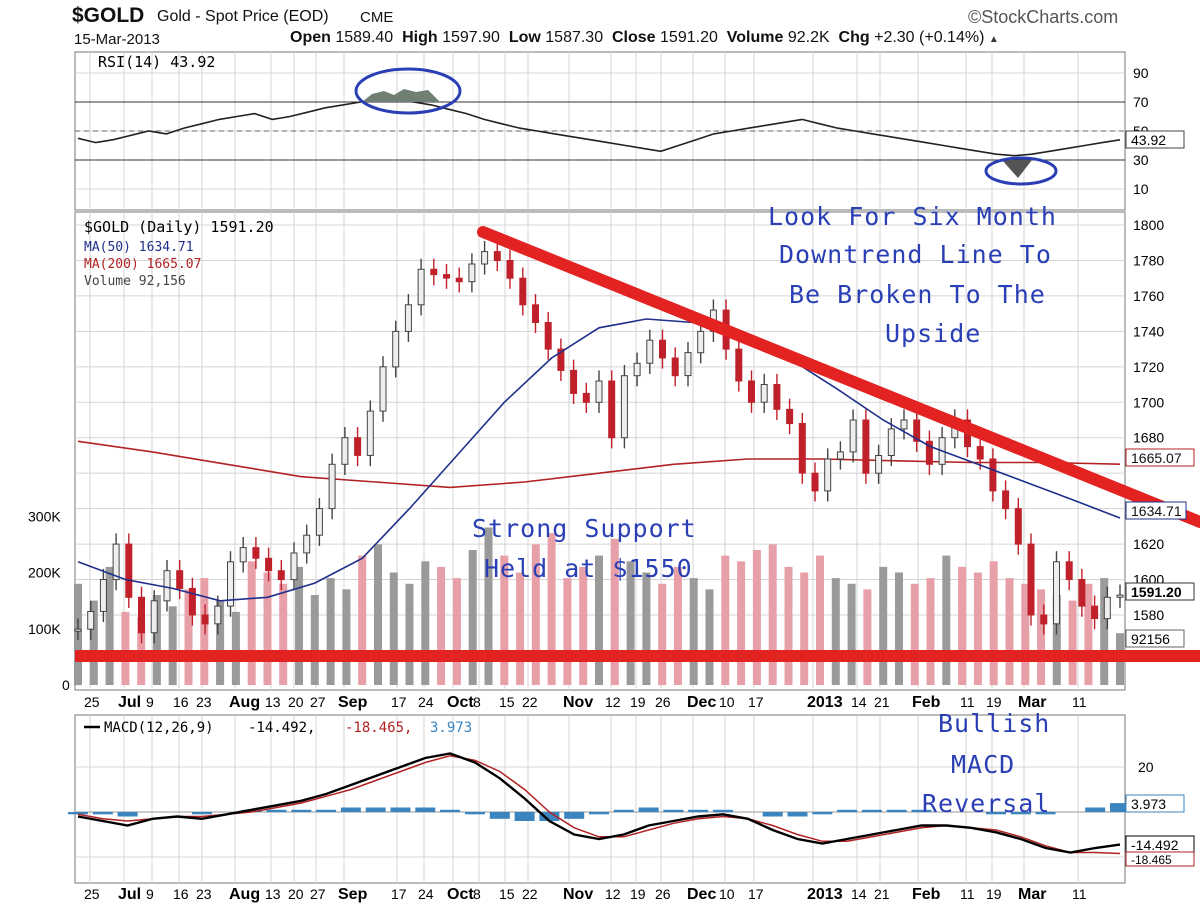 This screenshot has width=1200, height=907. What do you see at coordinates (1032, 702) in the screenshot?
I see `x-axis-label: Mar` at bounding box center [1032, 702].